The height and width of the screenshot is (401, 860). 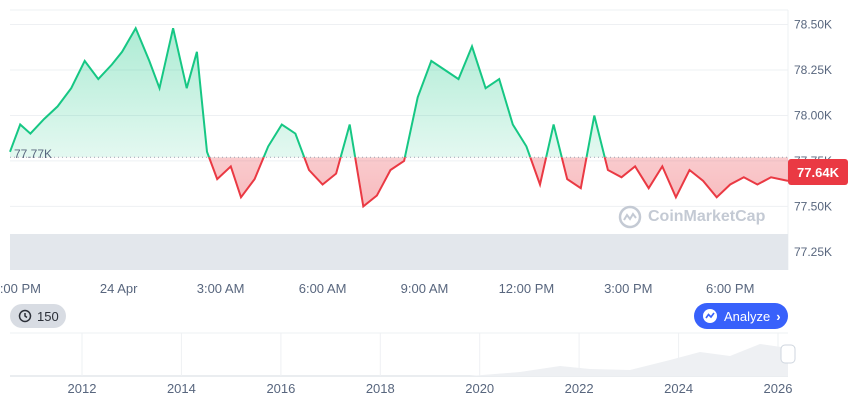 What do you see at coordinates (813, 25) in the screenshot?
I see `y-tick-label: 78.50K` at bounding box center [813, 25].